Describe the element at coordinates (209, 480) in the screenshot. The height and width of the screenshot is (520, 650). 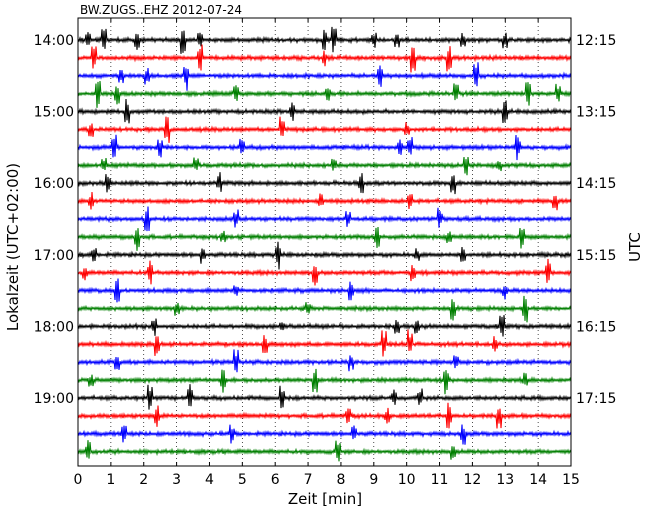
I see `x-tick-label: 4` at that location.